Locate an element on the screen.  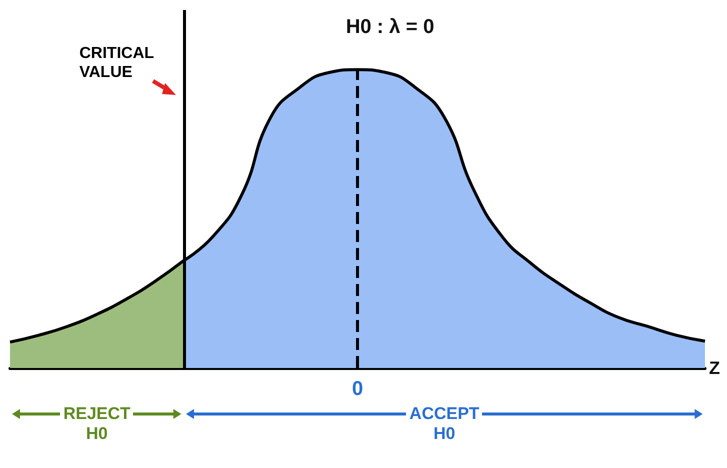
text: REJECT H0 is located at coordinates (97, 424).